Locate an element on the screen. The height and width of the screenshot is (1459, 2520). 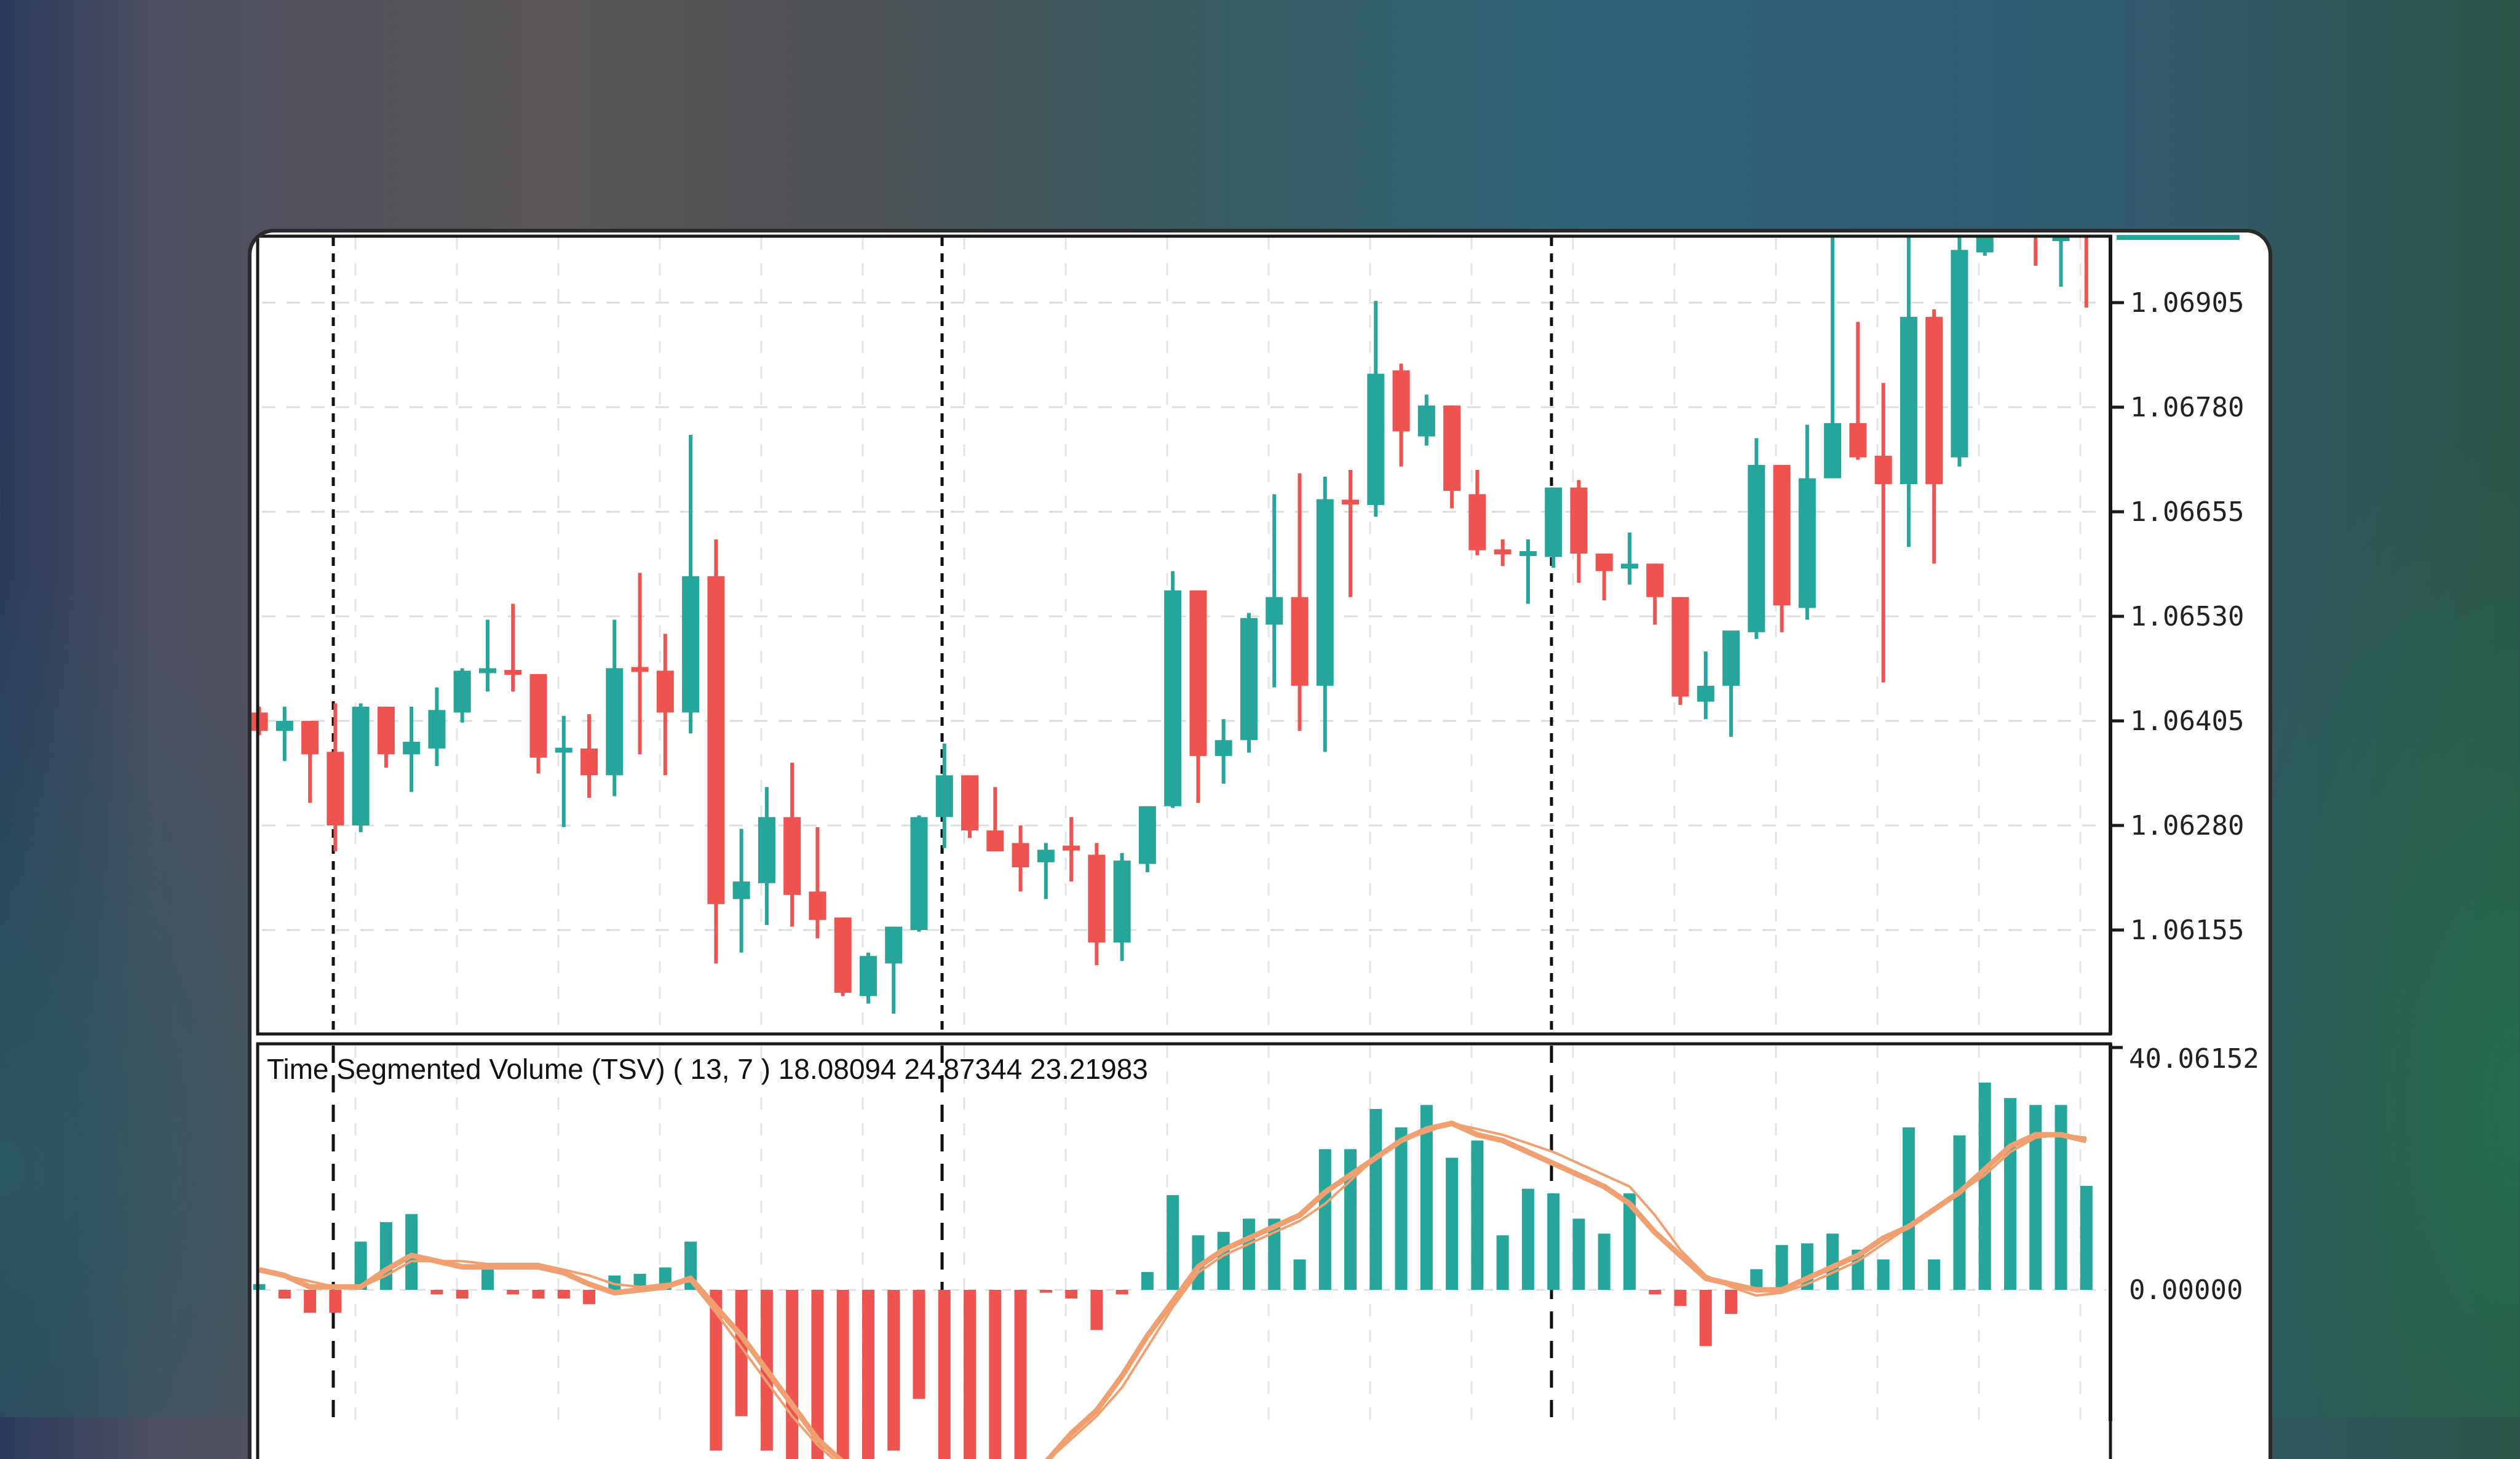
tsv-tick-label: 0.00000 is located at coordinates (2186, 1290).